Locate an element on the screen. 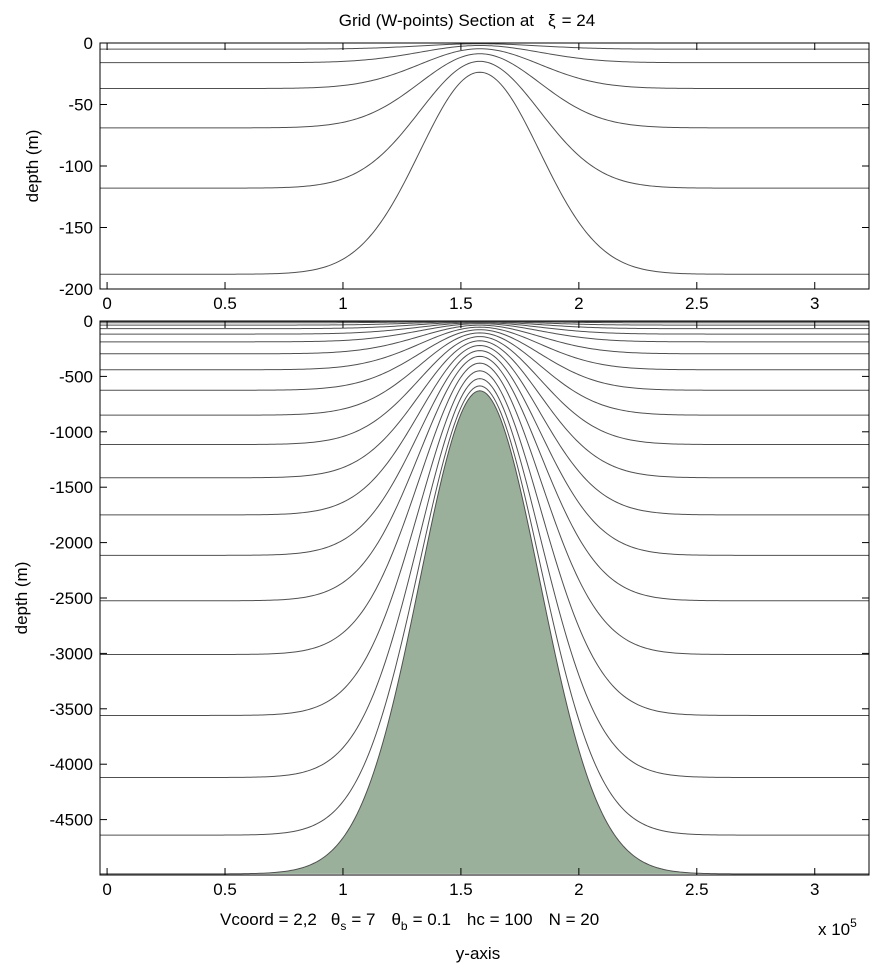  y-tick-label: -500 is located at coordinates (76, 376).